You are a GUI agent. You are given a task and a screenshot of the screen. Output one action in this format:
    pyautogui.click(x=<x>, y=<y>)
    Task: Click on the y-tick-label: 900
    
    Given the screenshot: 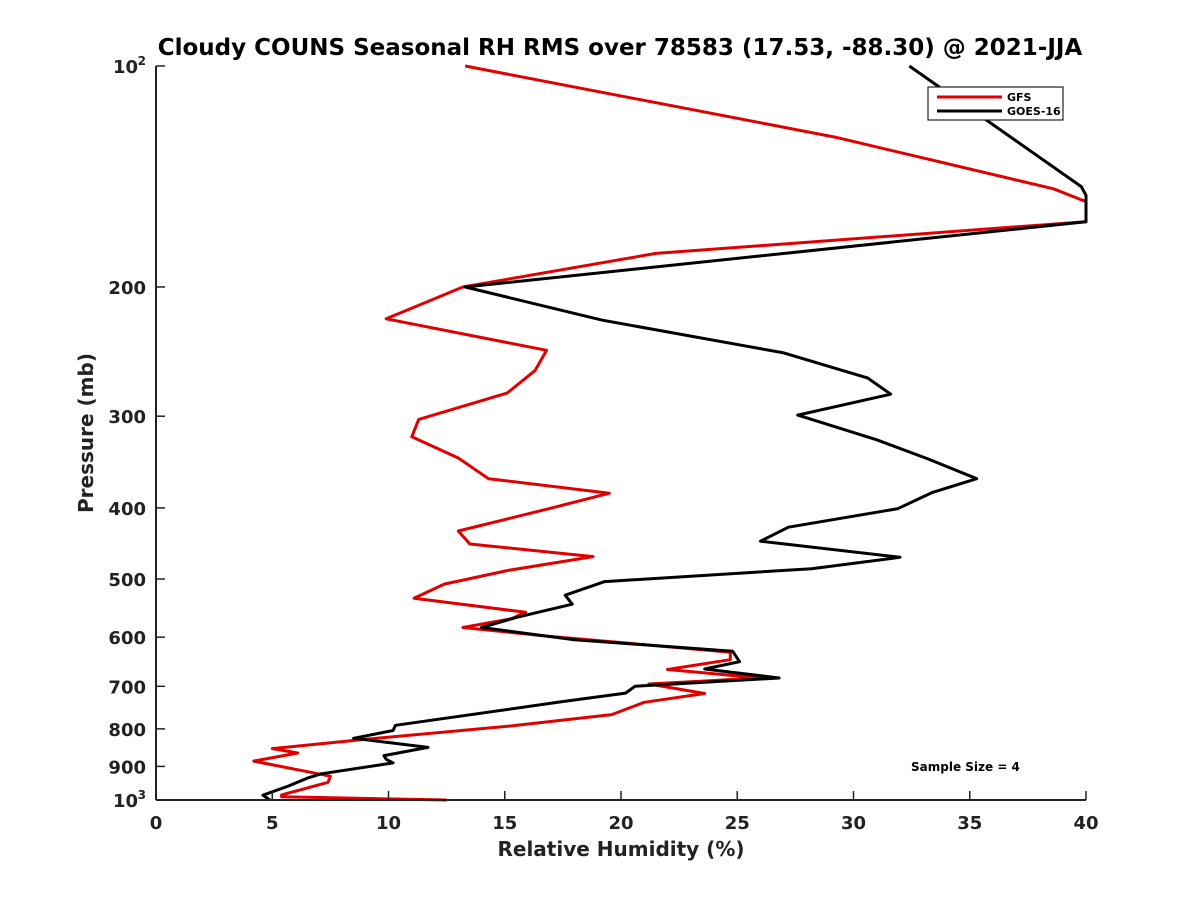 What is the action you would take?
    pyautogui.click(x=127, y=767)
    